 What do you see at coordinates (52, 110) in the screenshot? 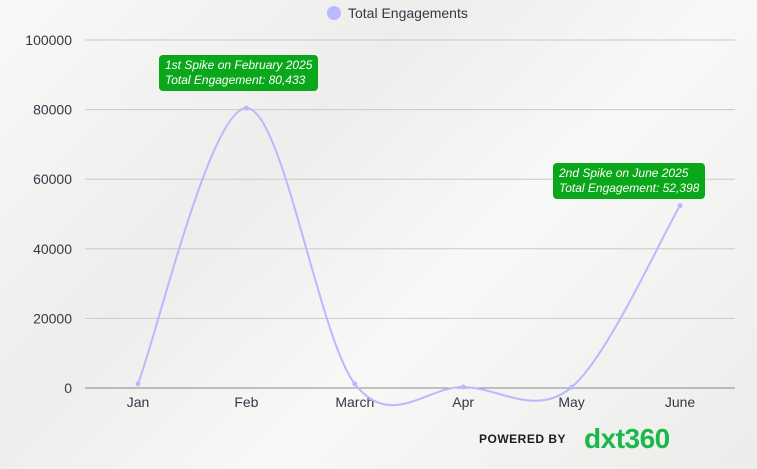
I see `y-tick-label: 80000` at bounding box center [52, 110].